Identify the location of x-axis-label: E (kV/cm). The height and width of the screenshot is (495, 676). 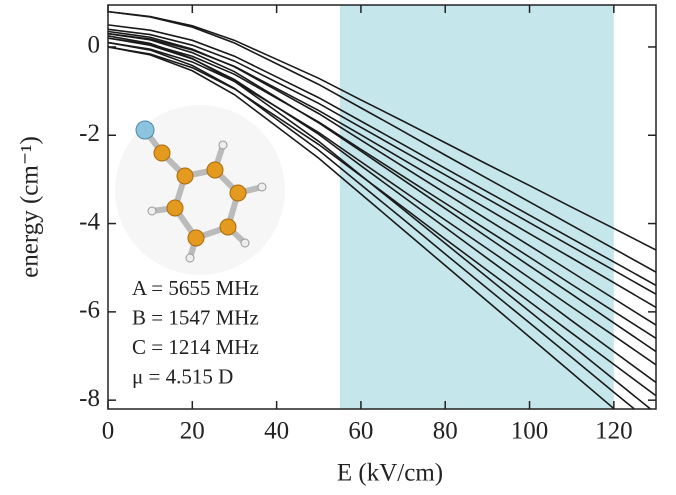
(390, 473).